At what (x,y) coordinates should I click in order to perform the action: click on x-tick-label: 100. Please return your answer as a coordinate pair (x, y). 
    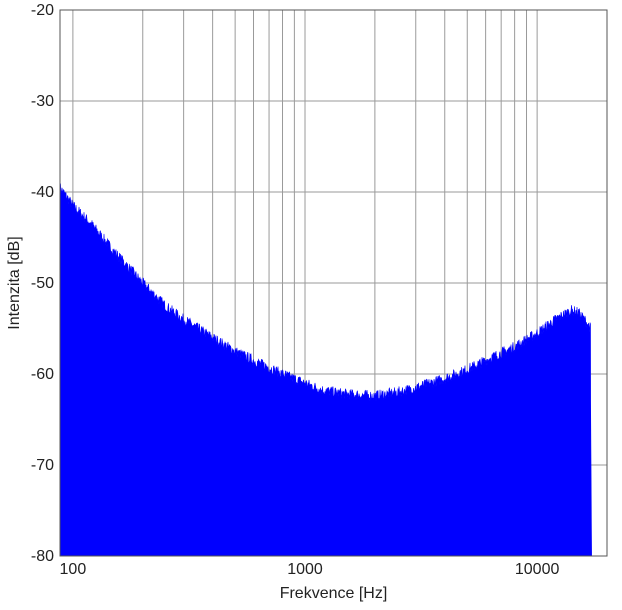
    Looking at the image, I should click on (73, 569).